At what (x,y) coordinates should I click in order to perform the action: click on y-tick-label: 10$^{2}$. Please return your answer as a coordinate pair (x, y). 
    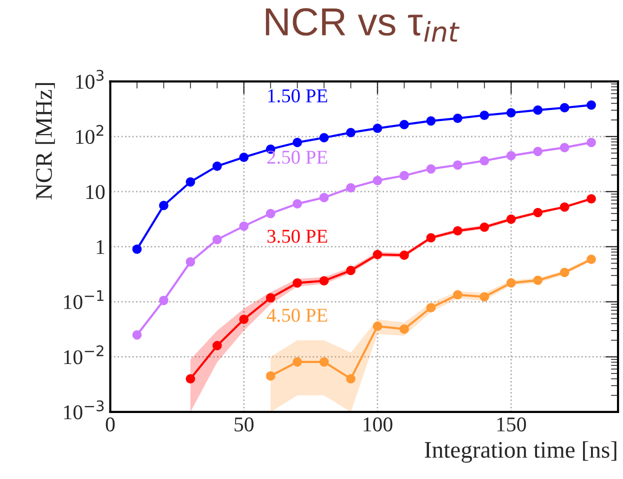
    Looking at the image, I should click on (90, 134).